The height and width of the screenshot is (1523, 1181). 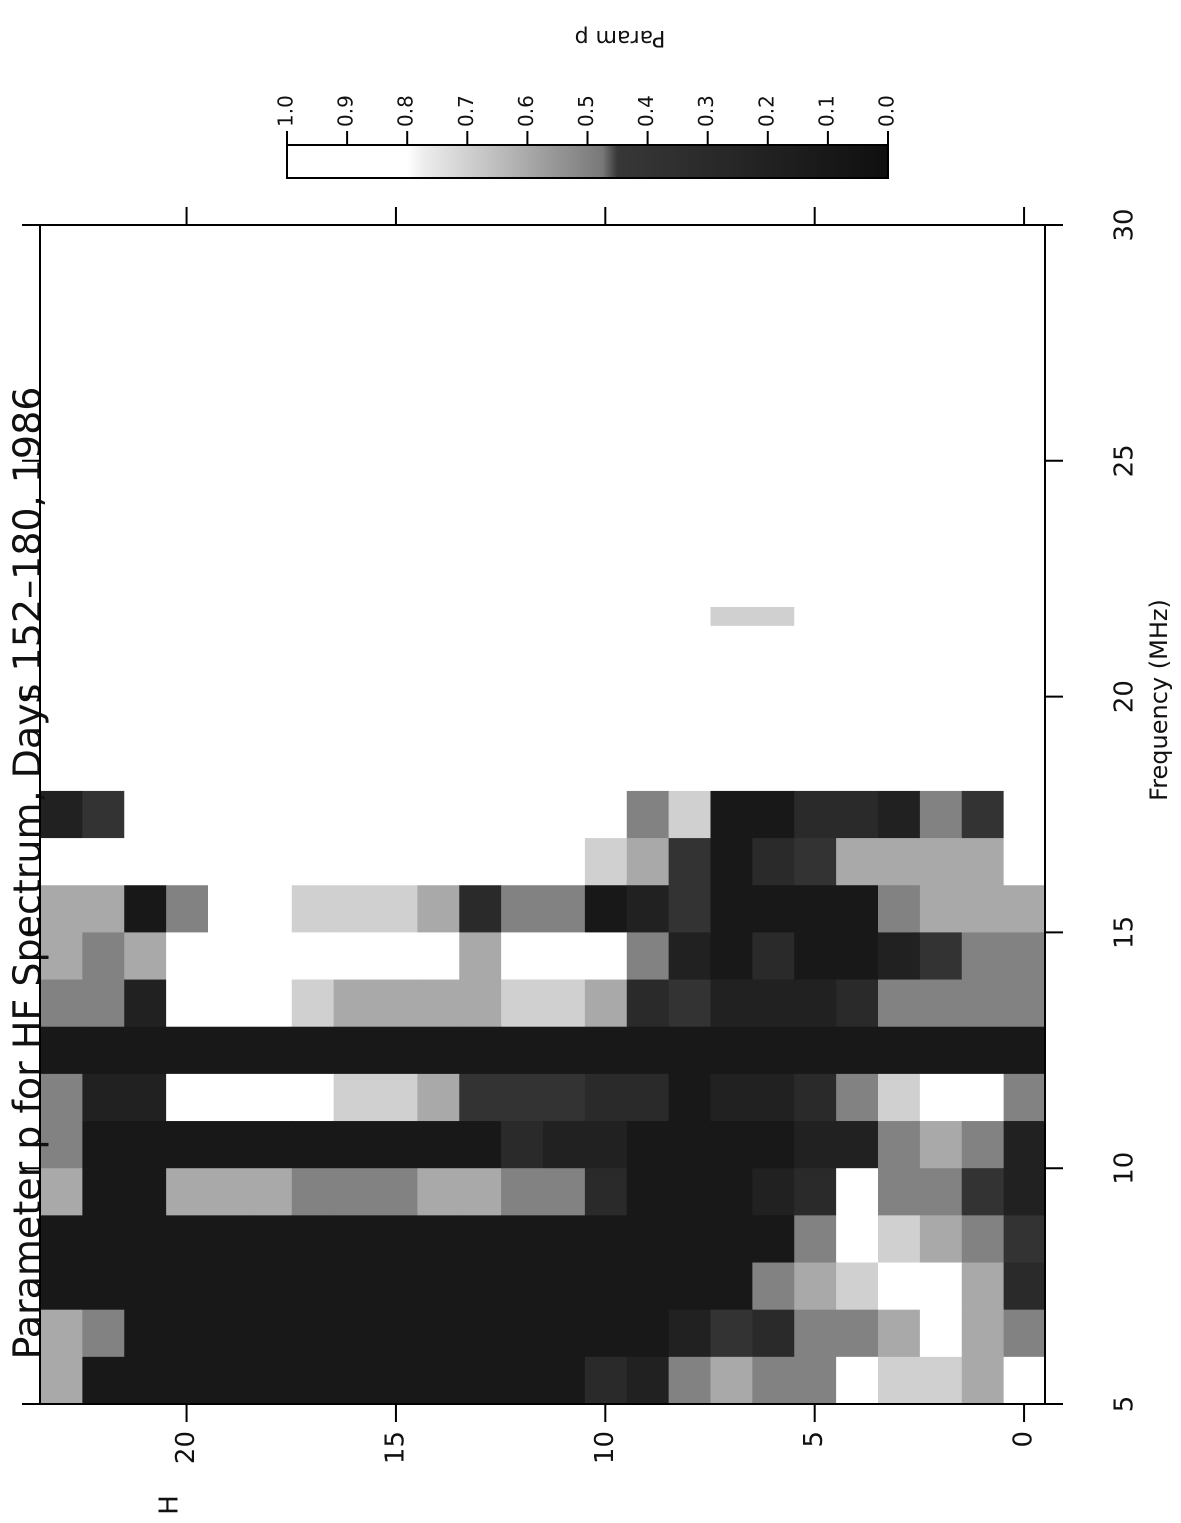 I want to click on colorbar-tick-label: 0.9, so click(x=346, y=111).